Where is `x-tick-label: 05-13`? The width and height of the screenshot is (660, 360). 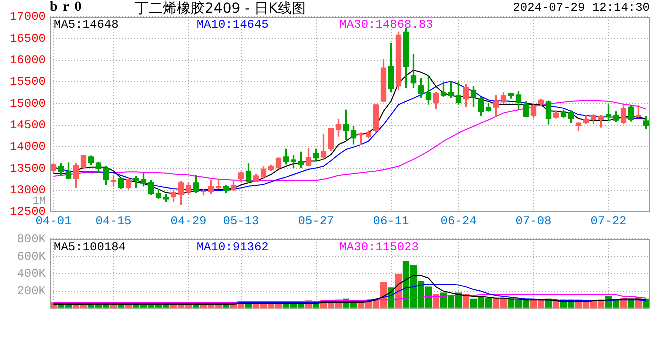 x-tick-label: 05-13 is located at coordinates (241, 221).